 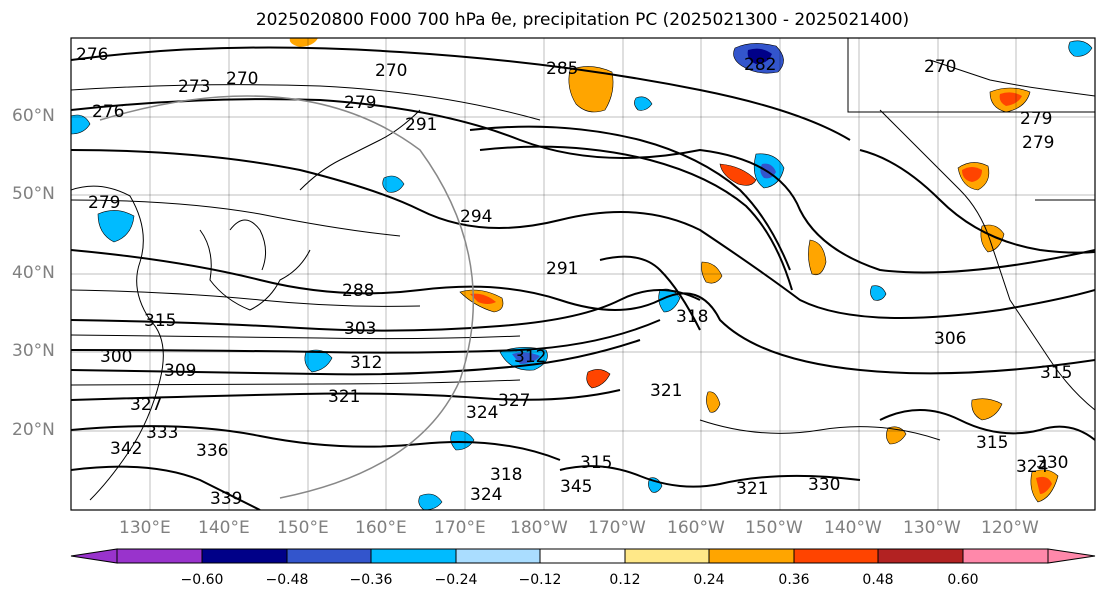 What do you see at coordinates (853, 528) in the screenshot?
I see `lon-label: 140°W` at bounding box center [853, 528].